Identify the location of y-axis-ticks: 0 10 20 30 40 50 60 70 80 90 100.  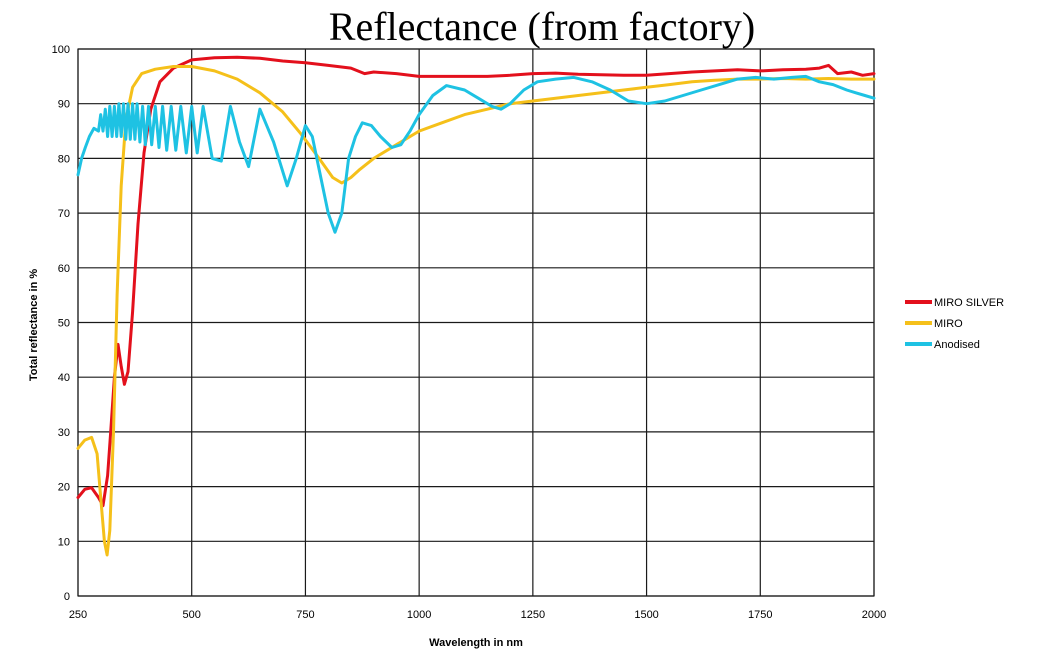
(61, 323).